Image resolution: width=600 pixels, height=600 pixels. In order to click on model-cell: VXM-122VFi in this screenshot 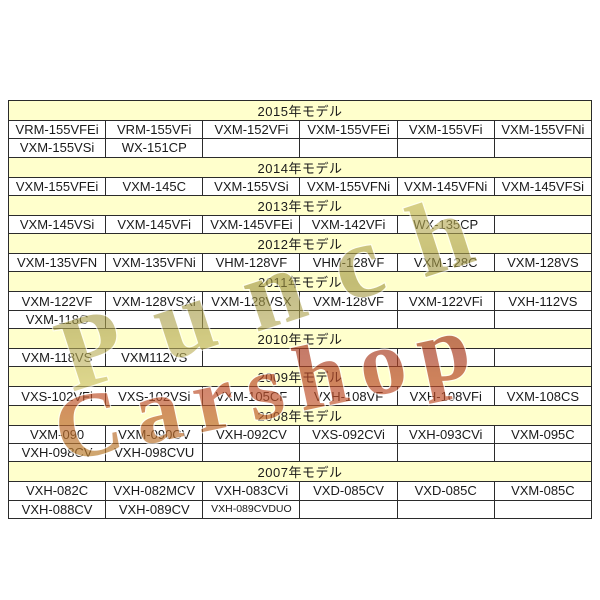, I will do `click(445, 301)`.